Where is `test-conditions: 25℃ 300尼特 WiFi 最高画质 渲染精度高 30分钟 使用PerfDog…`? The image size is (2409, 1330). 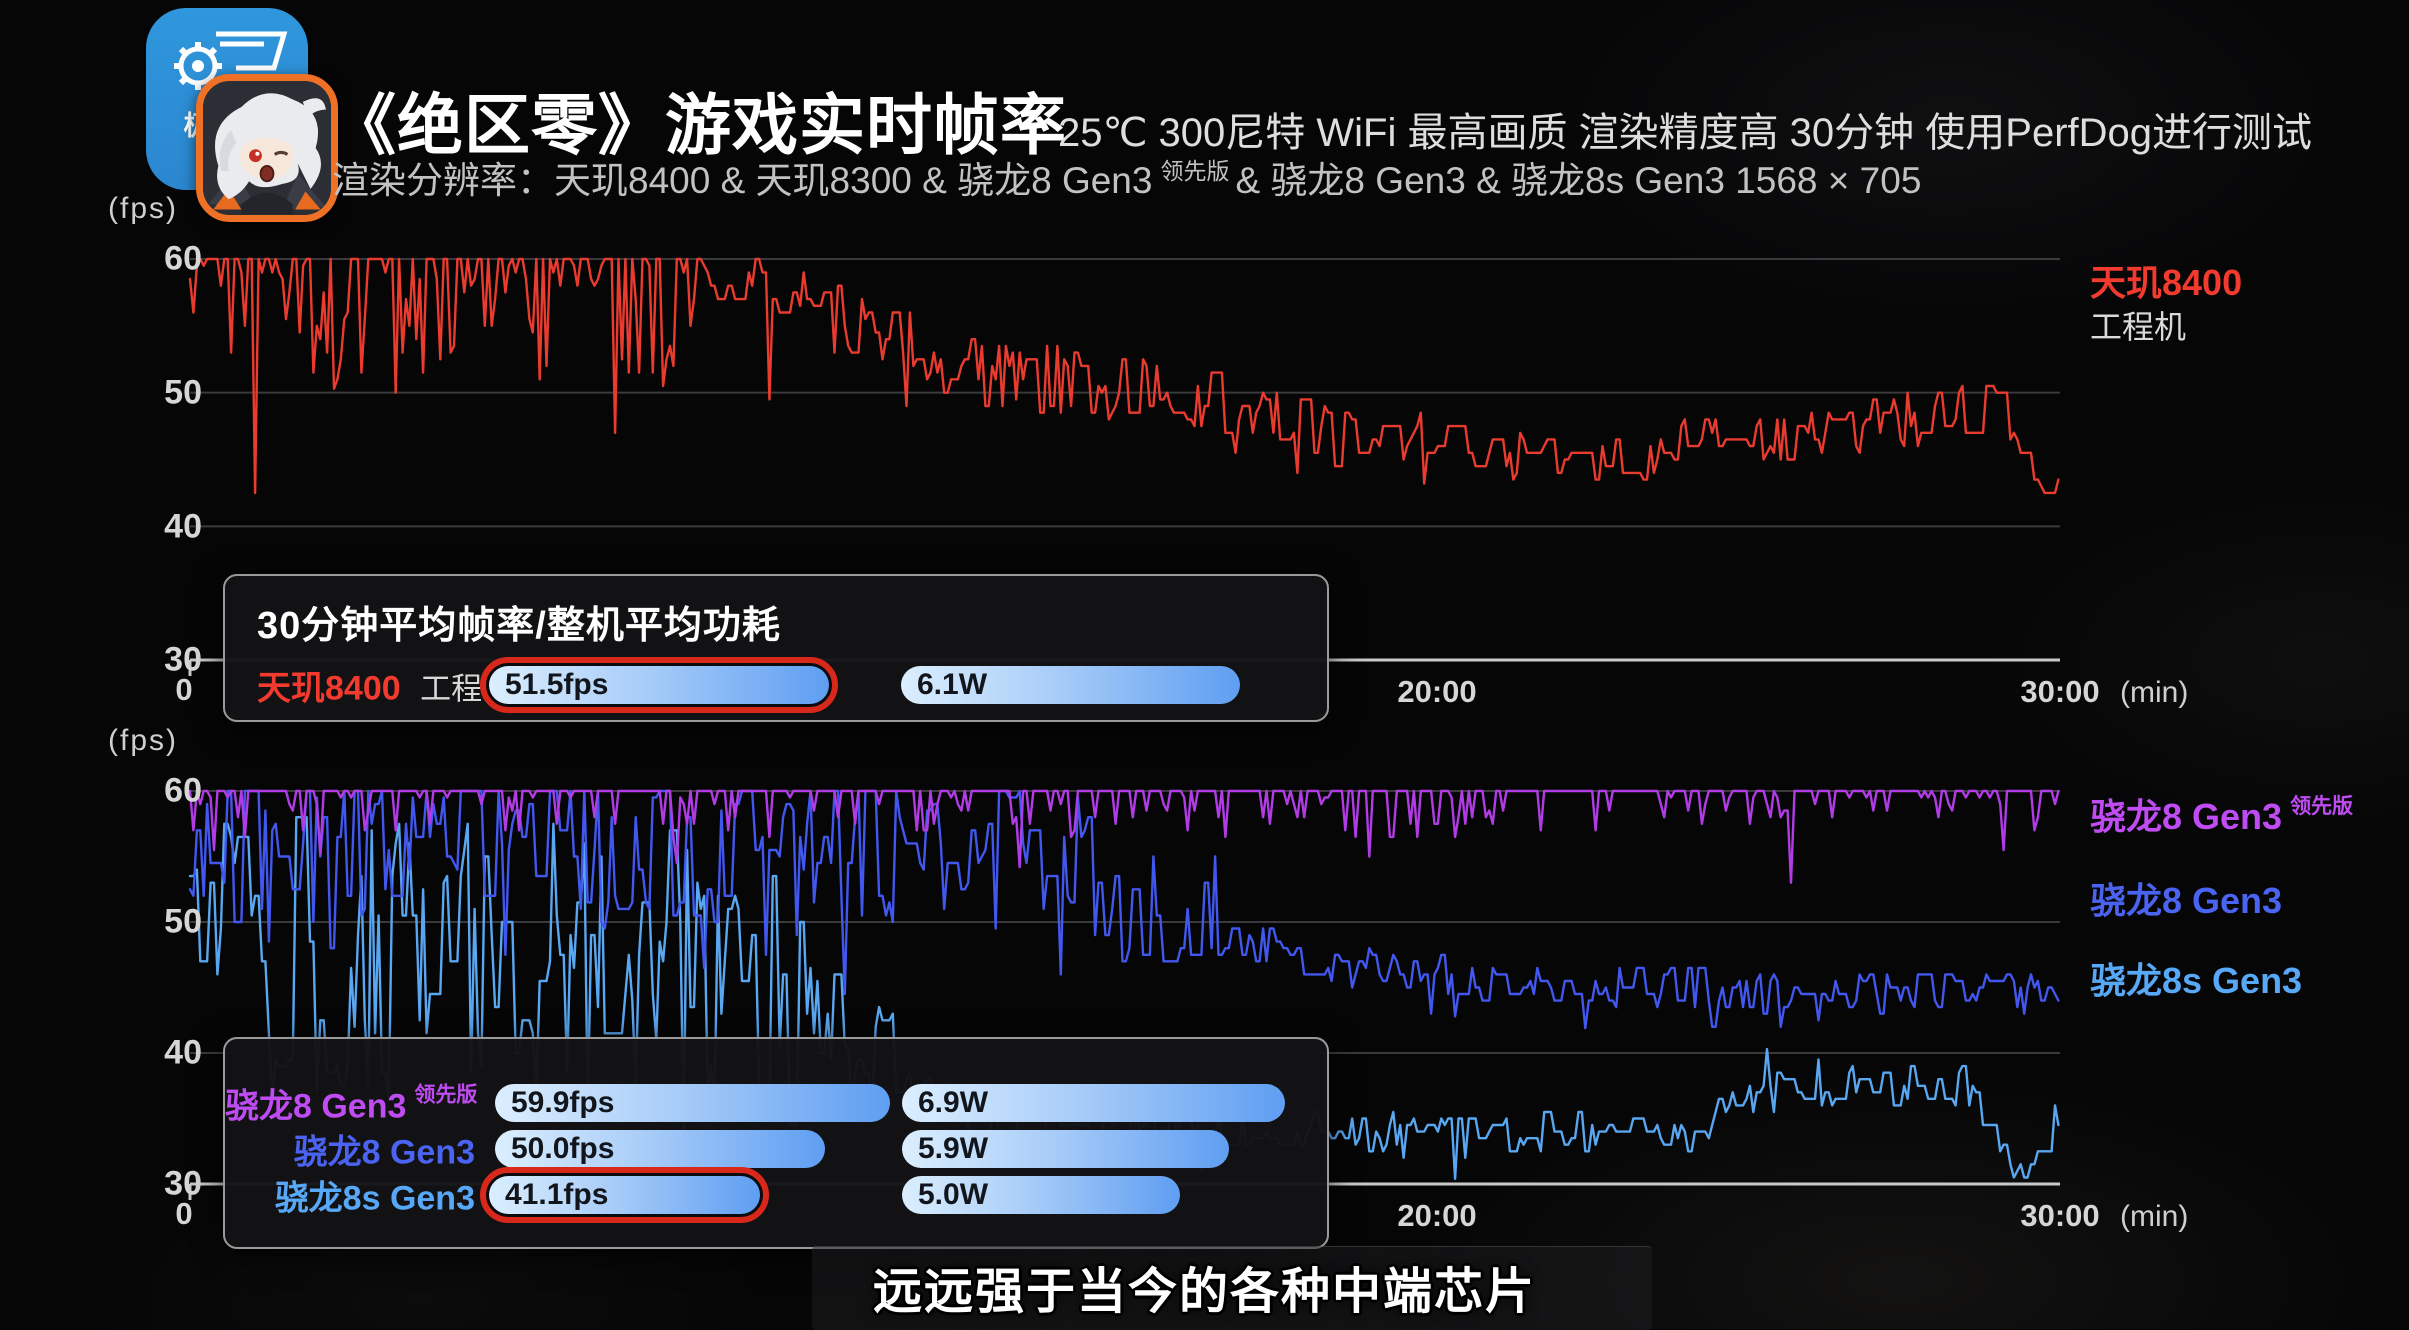 test-conditions: 25℃ 300尼特 WiFi 最高画质 渲染精度高 30分钟 使用PerfDog… is located at coordinates (1685, 133).